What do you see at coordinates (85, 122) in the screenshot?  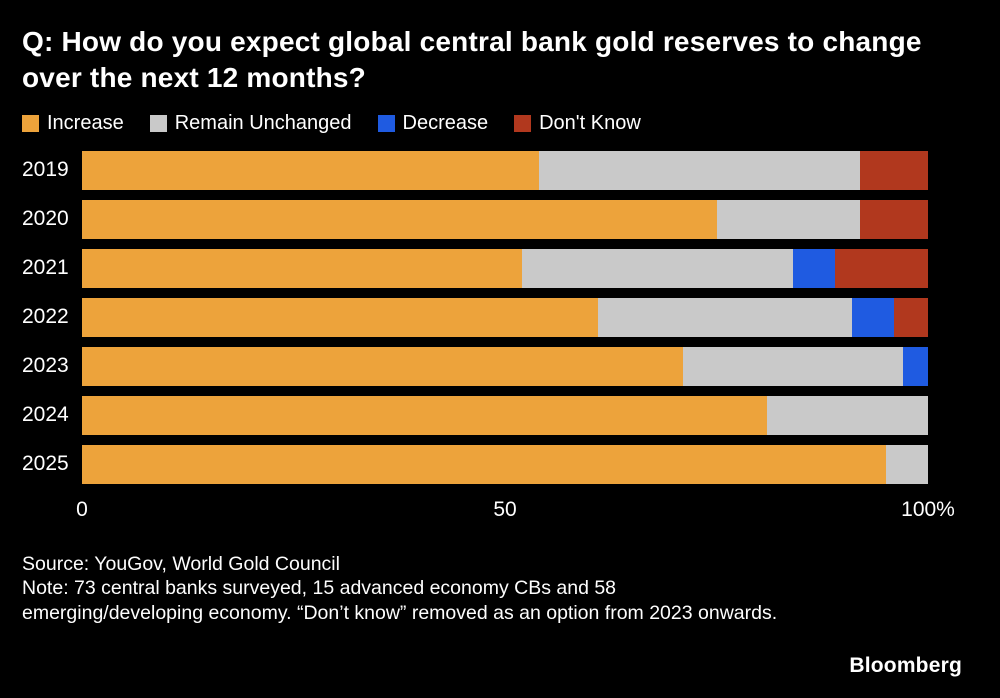 I see `legend-label: Increase` at bounding box center [85, 122].